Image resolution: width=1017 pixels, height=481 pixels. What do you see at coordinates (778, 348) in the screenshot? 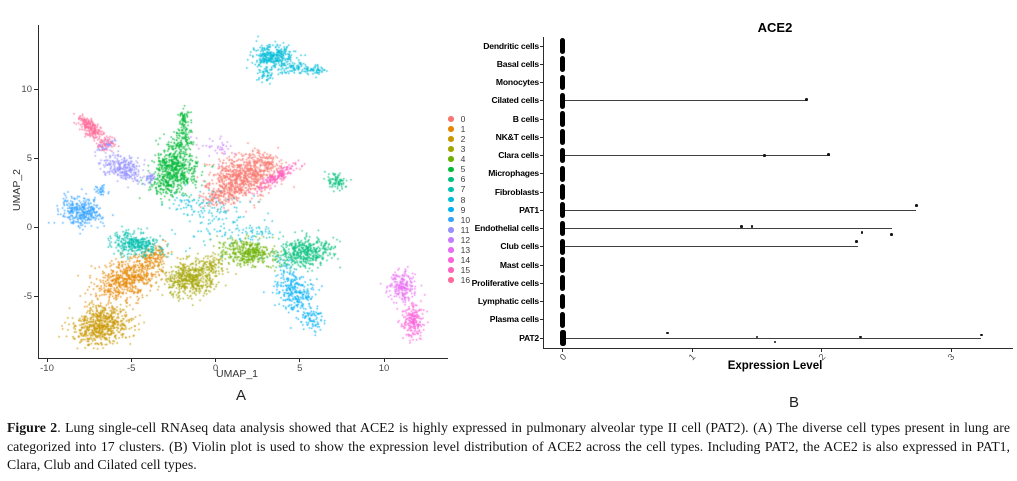
I see `violin-x-axis-line` at bounding box center [778, 348].